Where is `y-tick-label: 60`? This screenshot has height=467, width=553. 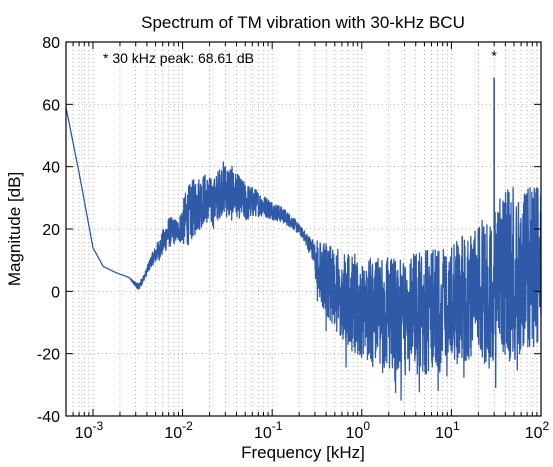 y-tick-label: 60 is located at coordinates (51, 105).